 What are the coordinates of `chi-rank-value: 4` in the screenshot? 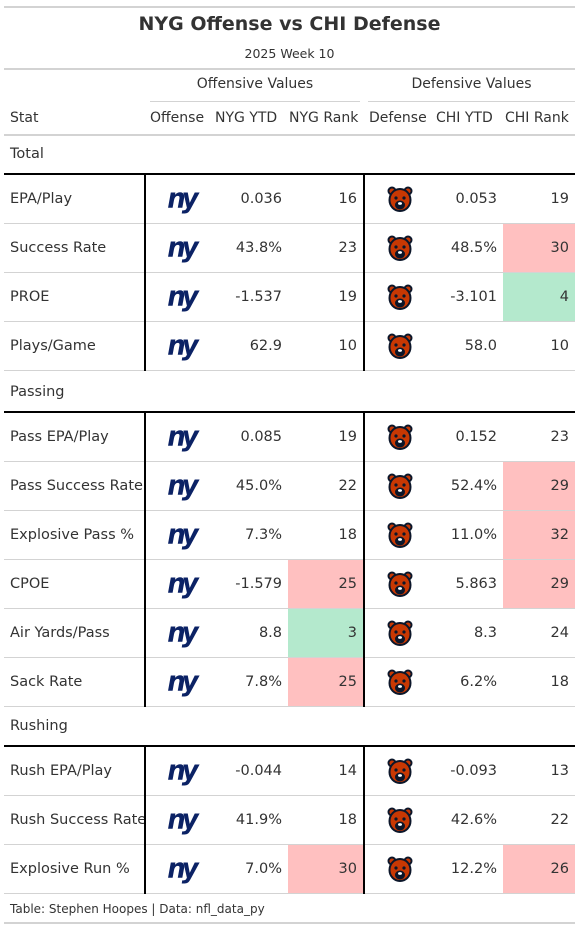 It's located at (539, 297).